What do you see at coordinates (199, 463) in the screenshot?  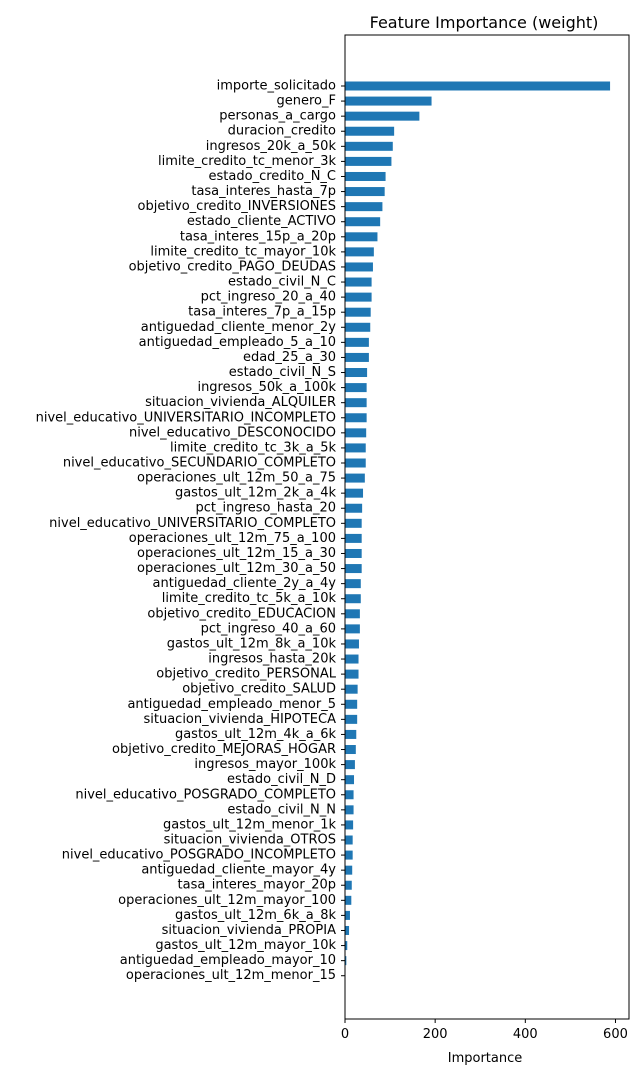 I see `y-tick-label: nivel_educativo_SECUNDARIO_COMPLETO` at bounding box center [199, 463].